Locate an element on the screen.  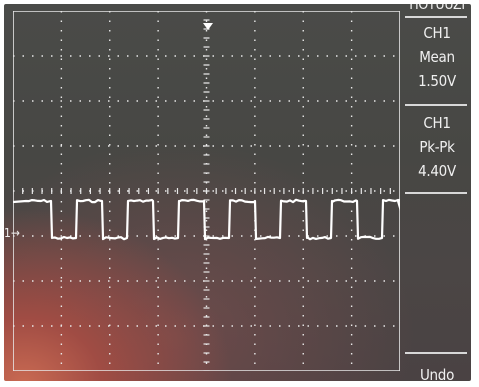
trigger-marker is located at coordinates (208, 26).